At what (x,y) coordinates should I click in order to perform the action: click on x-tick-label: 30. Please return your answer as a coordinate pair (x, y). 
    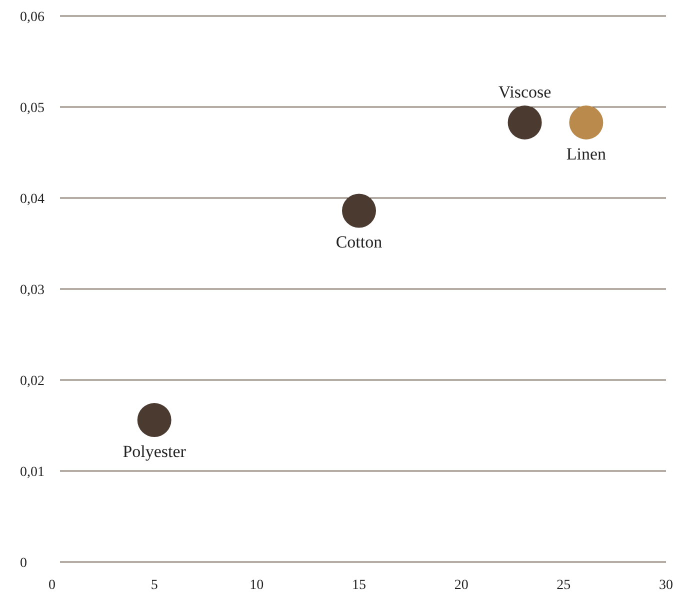
    Looking at the image, I should click on (666, 585).